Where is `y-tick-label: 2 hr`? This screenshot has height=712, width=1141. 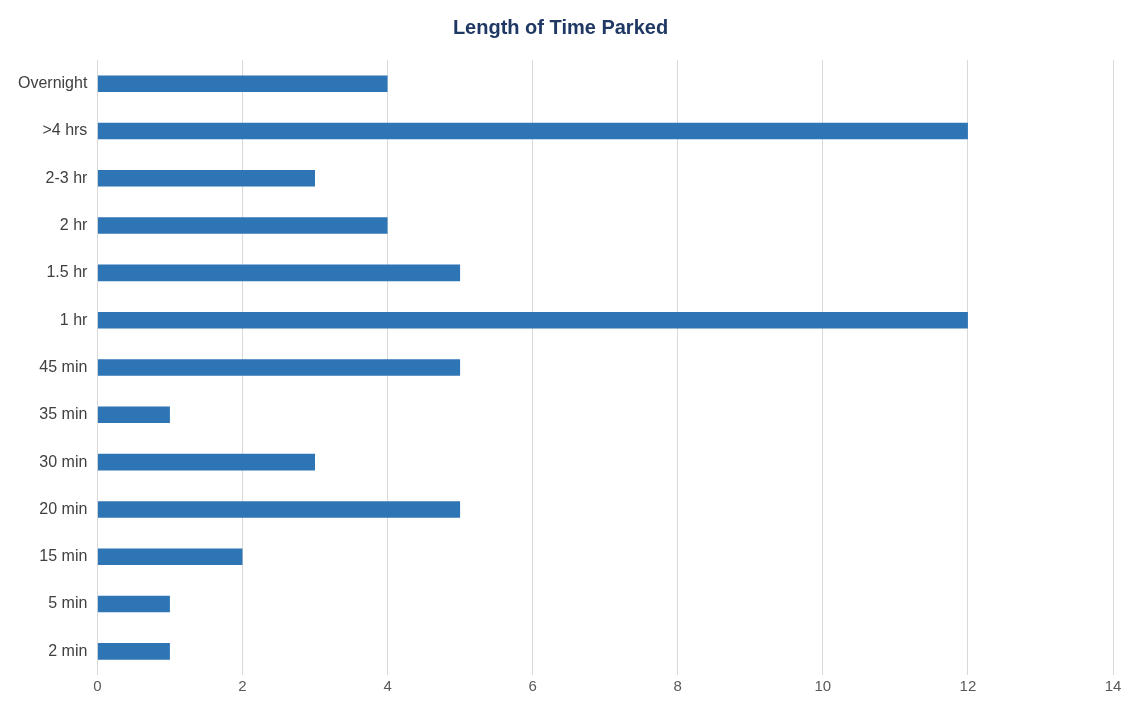
y-tick-label: 2 hr is located at coordinates (74, 224).